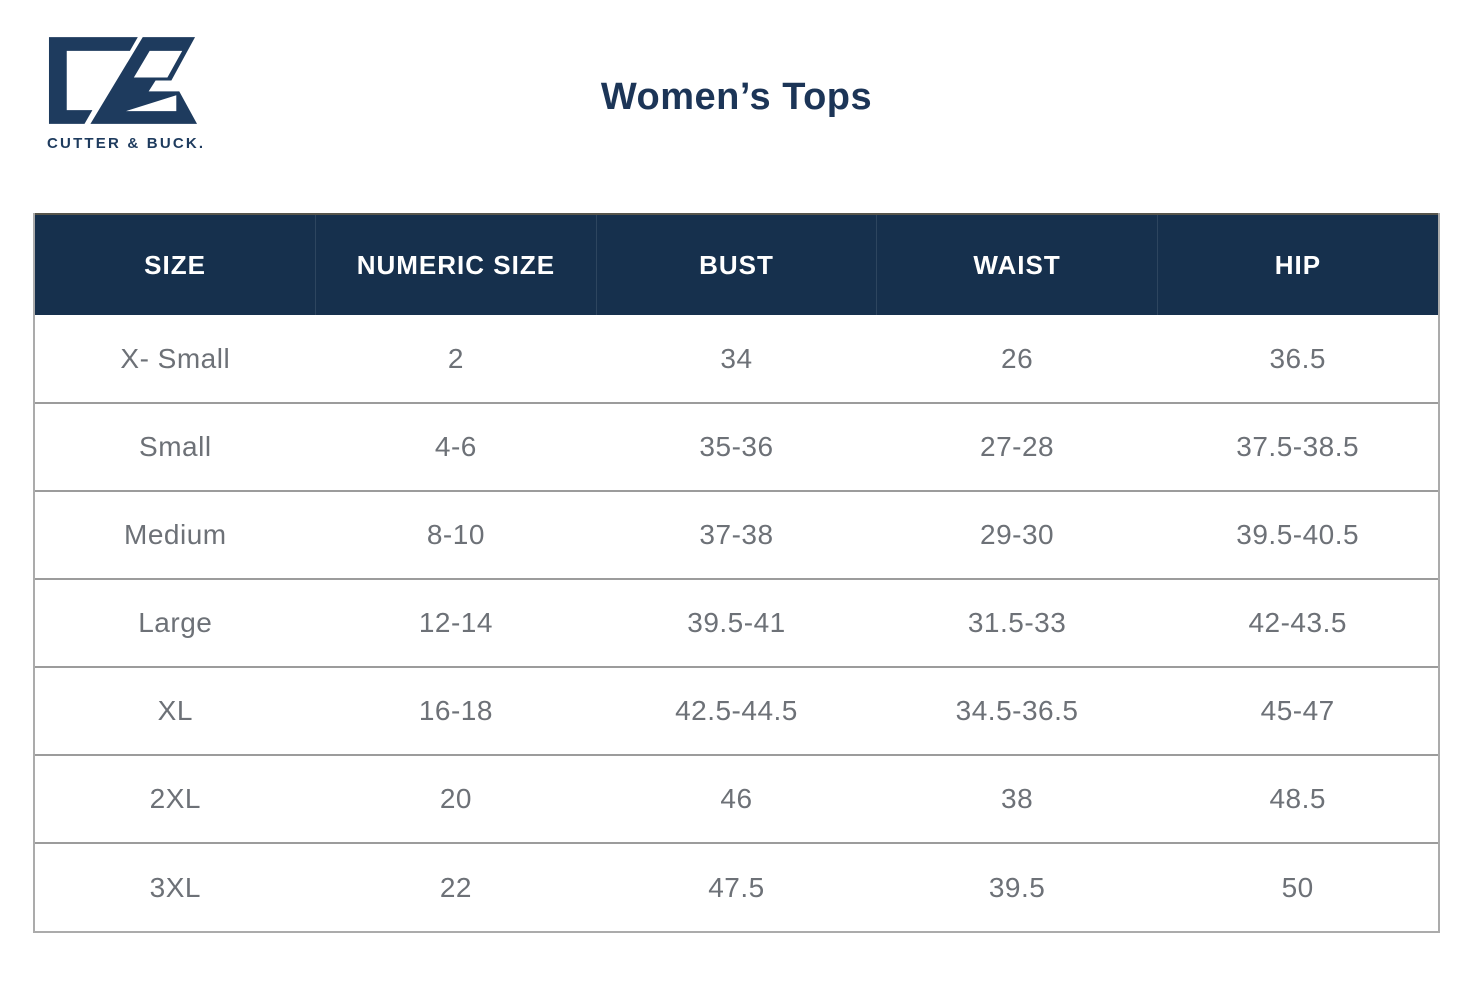 Image resolution: width=1473 pixels, height=992 pixels. I want to click on measurement-cell: 37.5-38.5, so click(1297, 446).